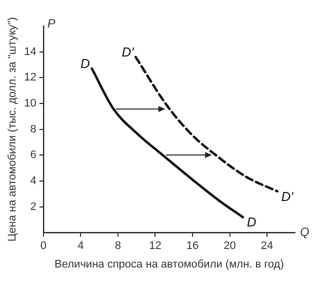  Describe the element at coordinates (287, 196) in the screenshot. I see `text: D'` at that location.